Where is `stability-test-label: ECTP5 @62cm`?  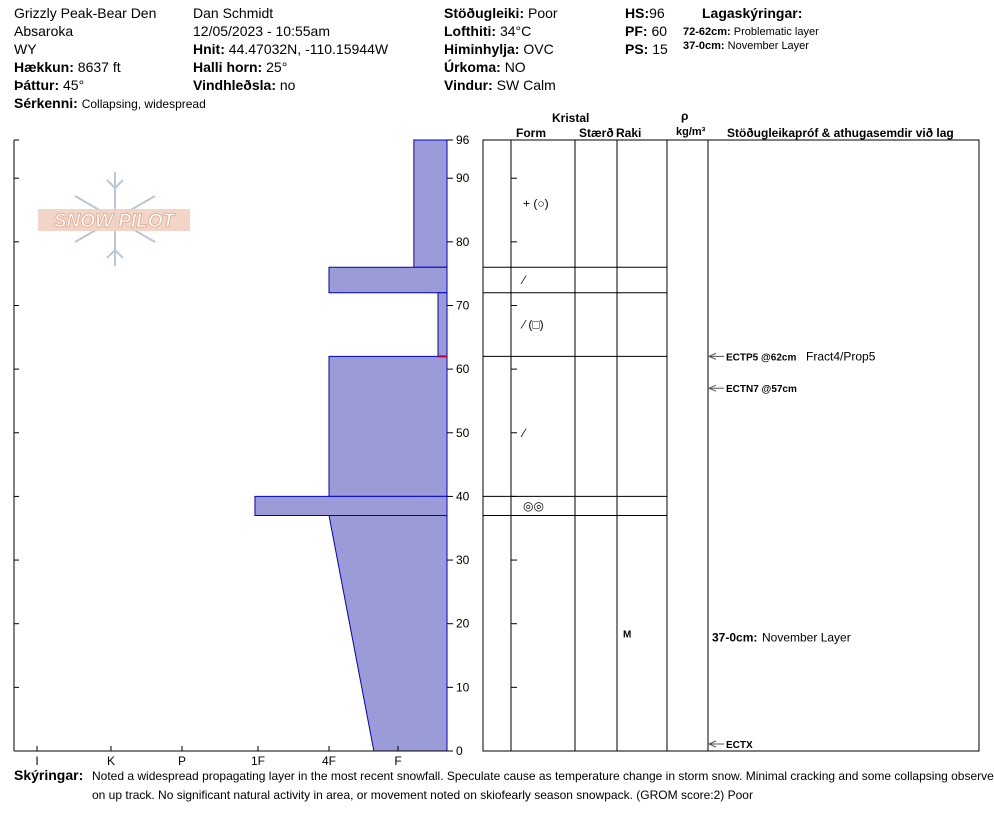
stability-test-label: ECTP5 @62cm is located at coordinates (761, 357).